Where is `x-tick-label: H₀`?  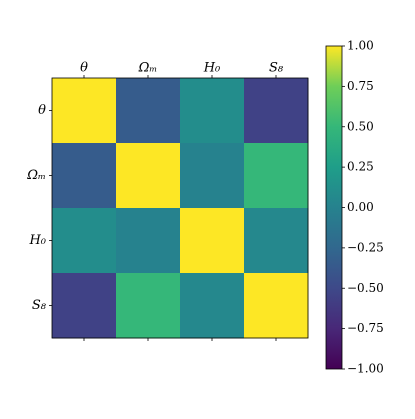
x-tick-label: H₀ is located at coordinates (212, 68).